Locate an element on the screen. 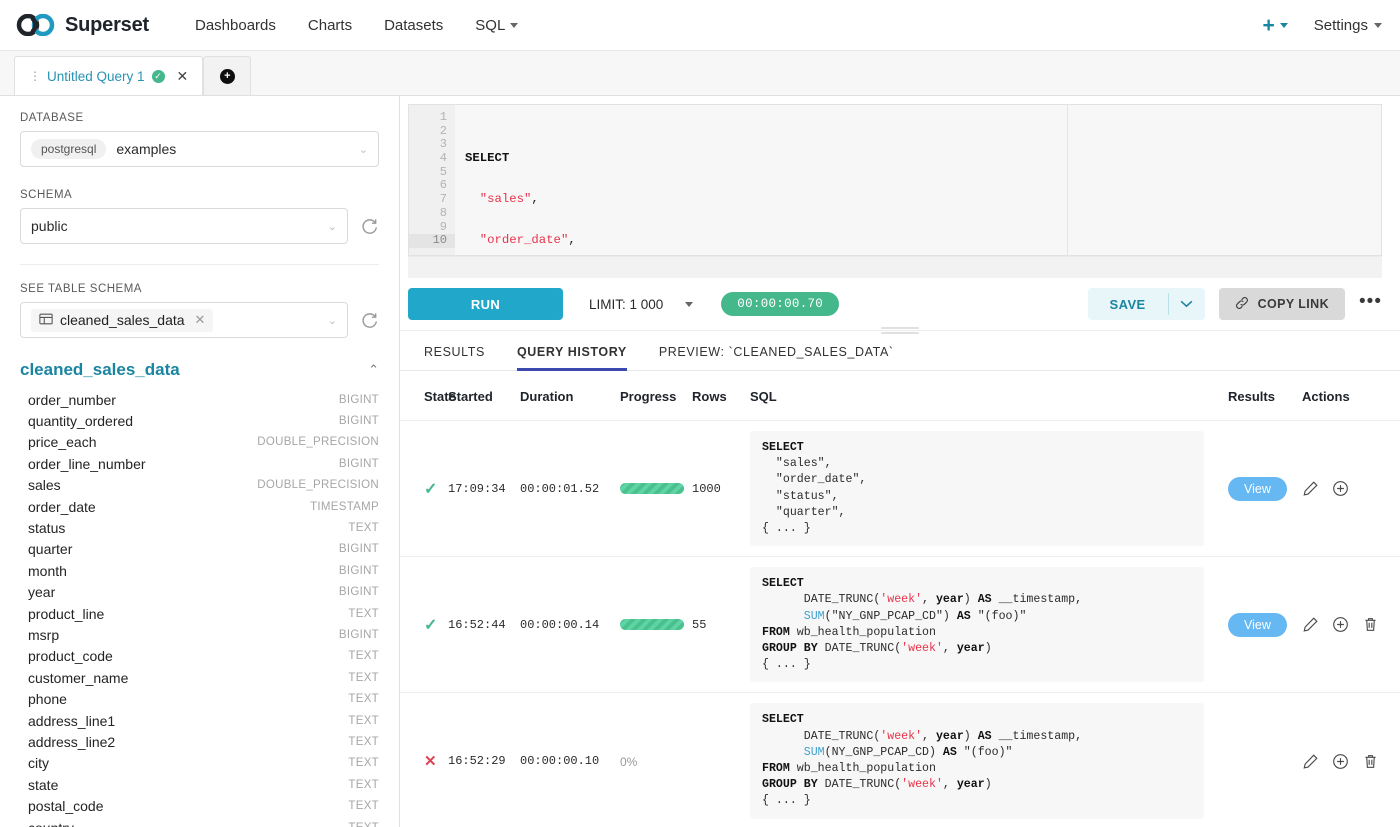 The height and width of the screenshot is (827, 1400). col-header-state: State is located at coordinates (428, 396).